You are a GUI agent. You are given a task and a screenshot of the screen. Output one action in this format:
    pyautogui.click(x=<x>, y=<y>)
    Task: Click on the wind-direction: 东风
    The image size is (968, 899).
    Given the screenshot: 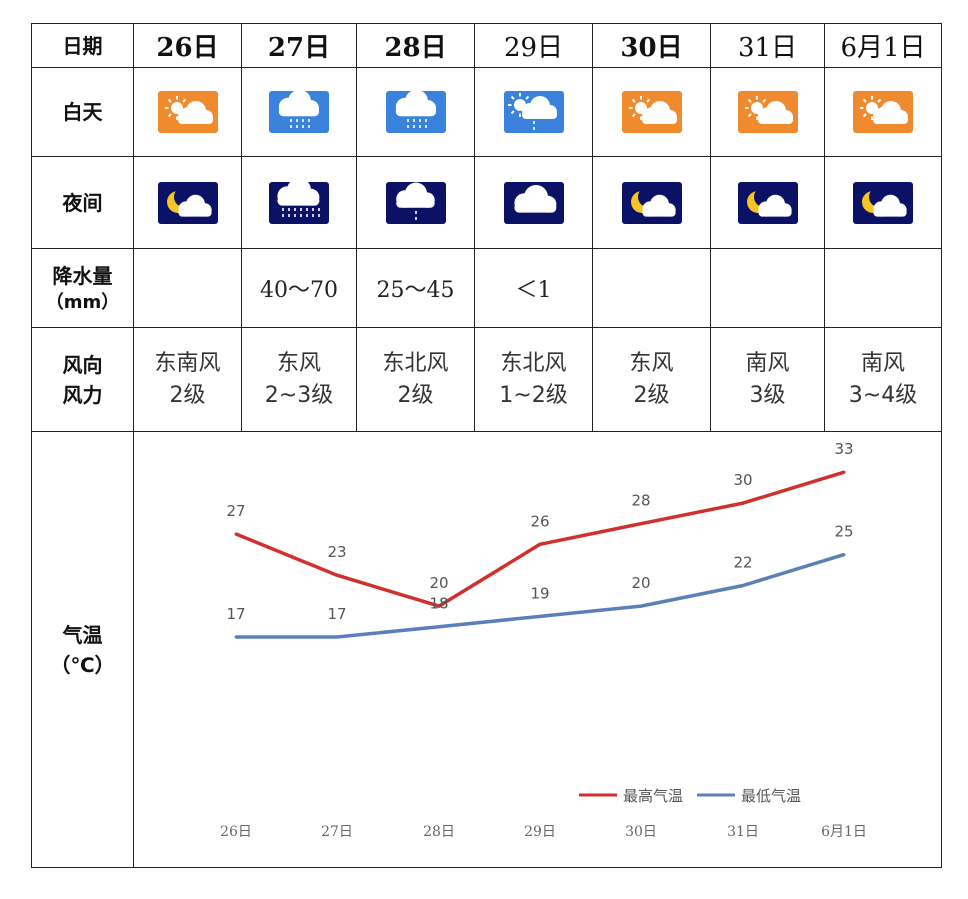 What is the action you would take?
    pyautogui.click(x=298, y=363)
    